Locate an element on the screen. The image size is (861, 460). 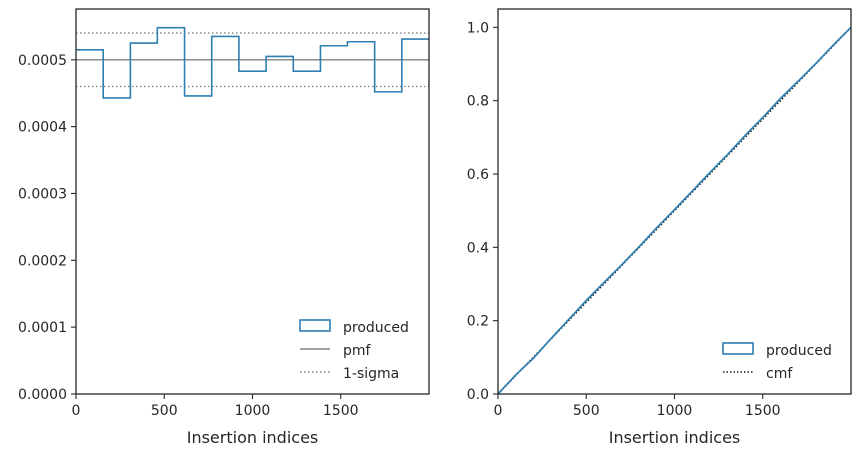
legend-label-1-sigma: 1-sigma is located at coordinates (371, 374).